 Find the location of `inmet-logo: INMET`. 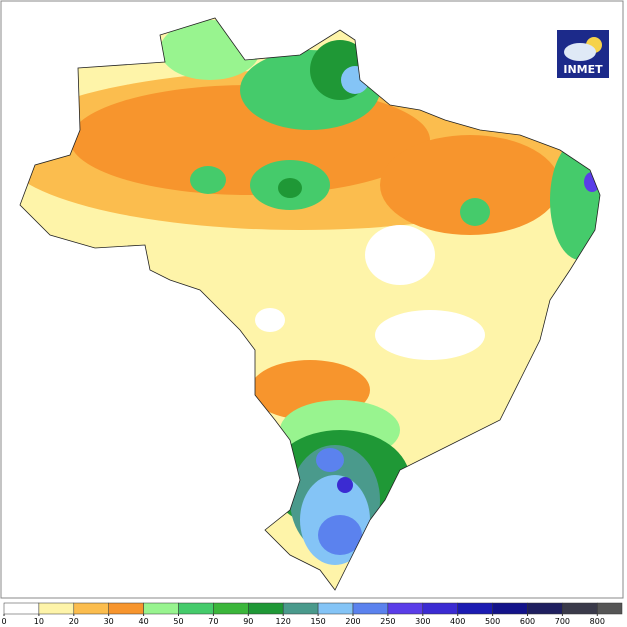

inmet-logo: INMET is located at coordinates (583, 54).